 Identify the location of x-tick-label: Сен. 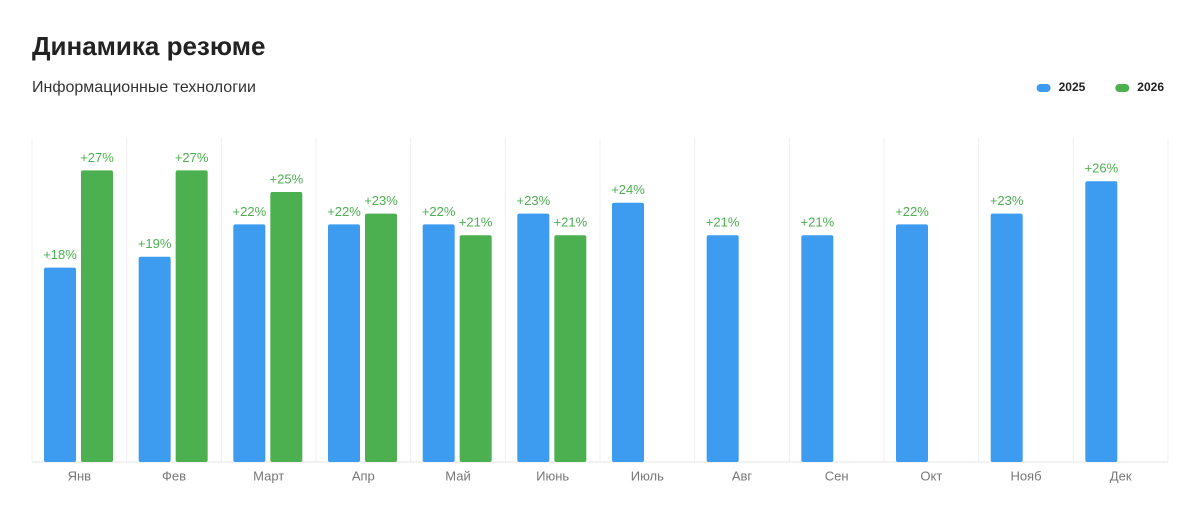
(837, 475).